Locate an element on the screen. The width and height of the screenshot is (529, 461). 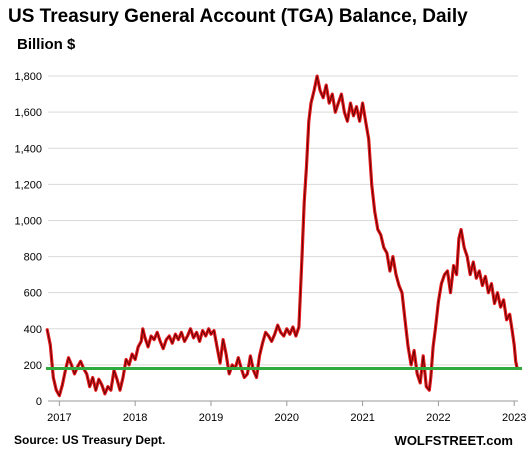
y-tick-label: 600 is located at coordinates (33, 294).